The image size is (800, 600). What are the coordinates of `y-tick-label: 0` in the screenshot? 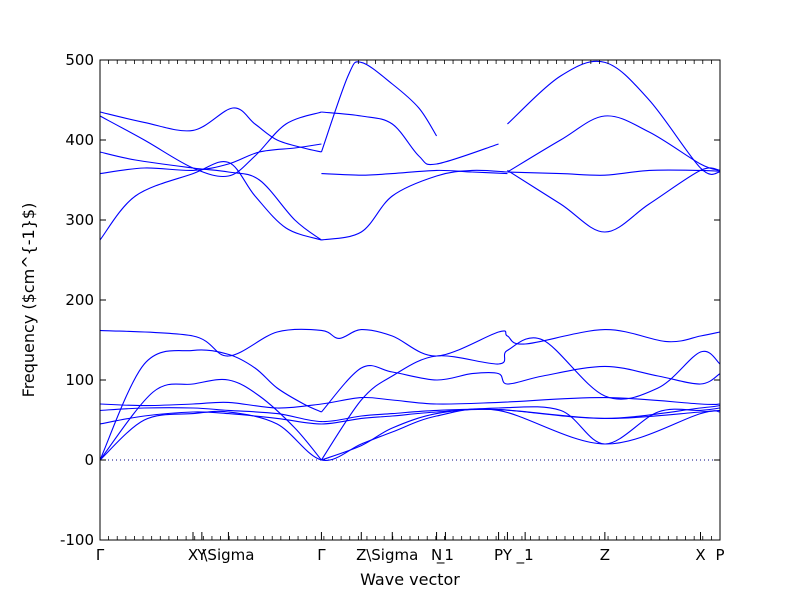 It's located at (89, 460).